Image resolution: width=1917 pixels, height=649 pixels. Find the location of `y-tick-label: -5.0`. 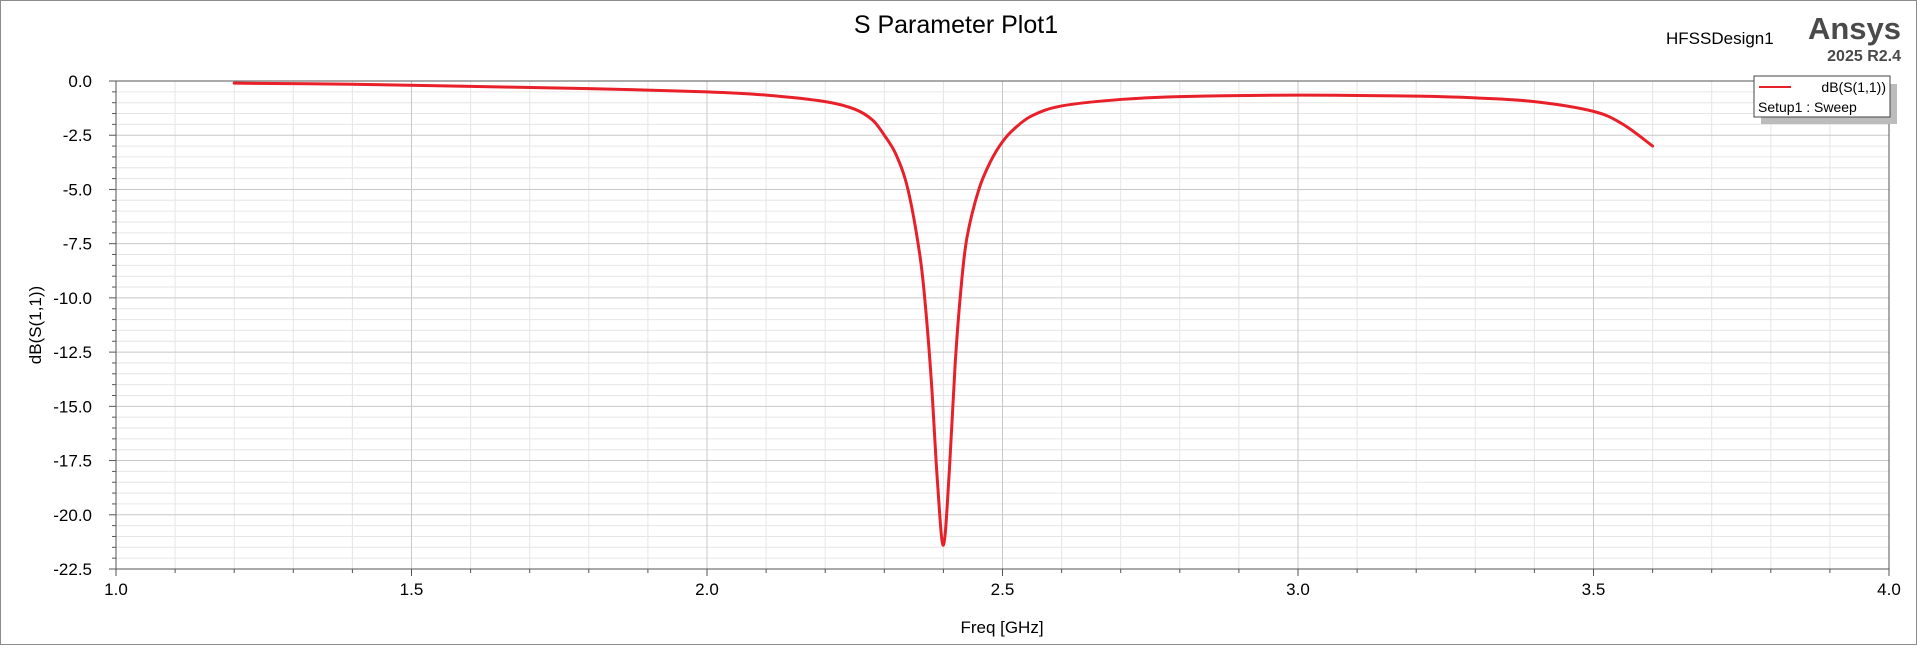

y-tick-label: -5.0 is located at coordinates (77, 189).